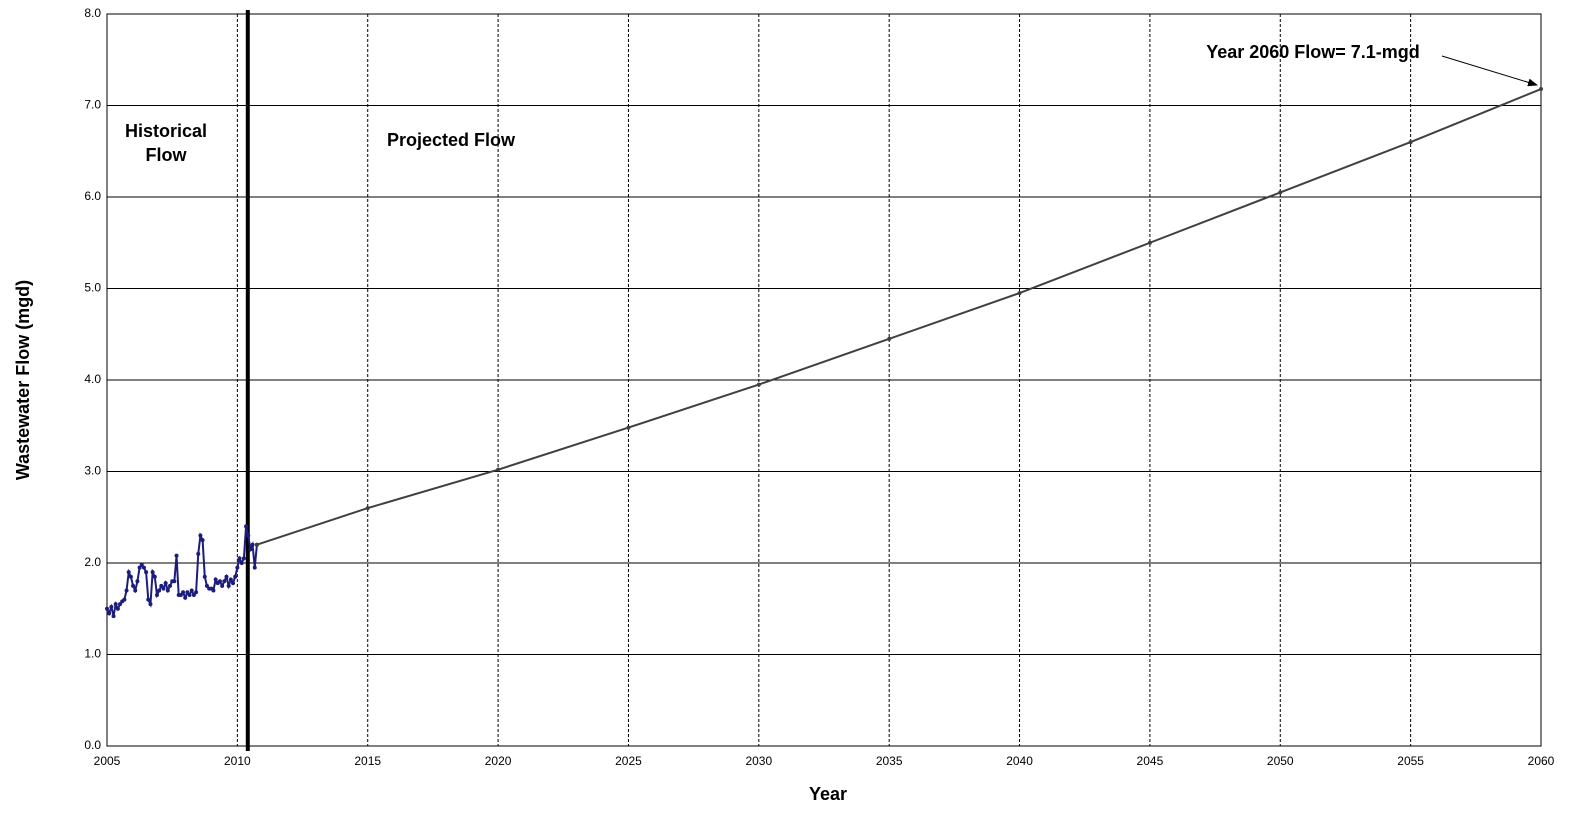  What do you see at coordinates (1410, 761) in the screenshot?
I see `x-tick-label: 2055` at bounding box center [1410, 761].